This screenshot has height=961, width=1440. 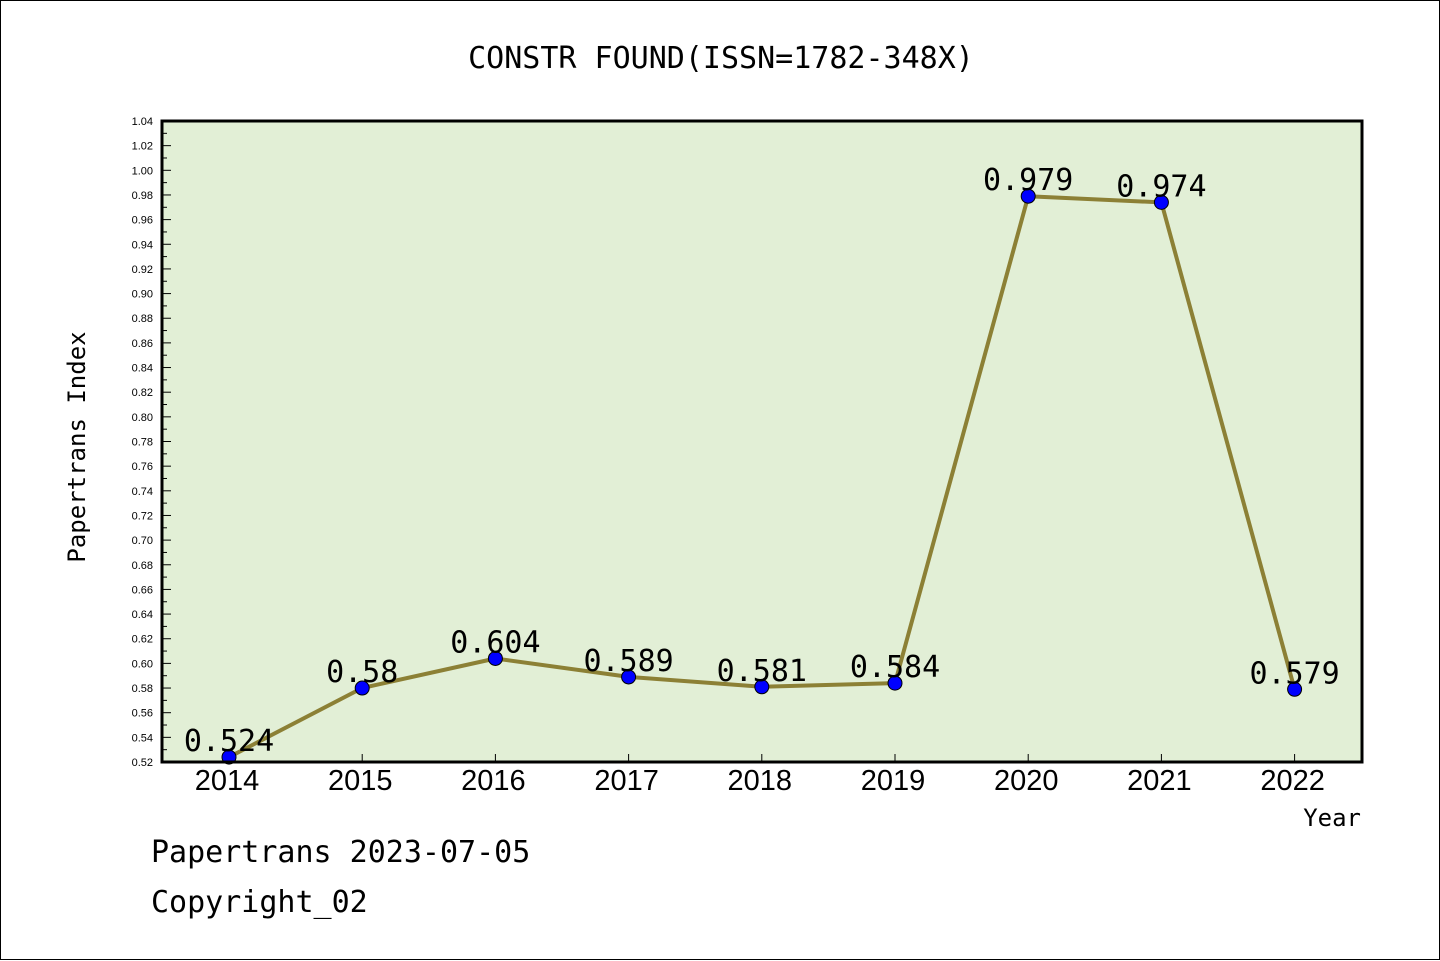 What do you see at coordinates (1332, 818) in the screenshot?
I see `x-axis-title: Year` at bounding box center [1332, 818].